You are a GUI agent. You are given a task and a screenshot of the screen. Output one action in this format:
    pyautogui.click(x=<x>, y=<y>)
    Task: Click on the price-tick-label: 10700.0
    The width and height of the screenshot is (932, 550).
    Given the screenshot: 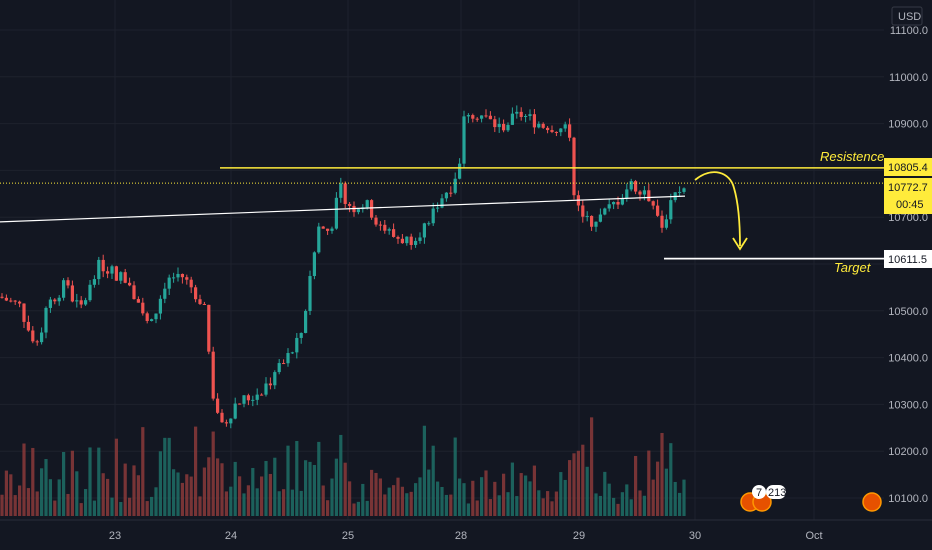 What is the action you would take?
    pyautogui.click(x=908, y=218)
    